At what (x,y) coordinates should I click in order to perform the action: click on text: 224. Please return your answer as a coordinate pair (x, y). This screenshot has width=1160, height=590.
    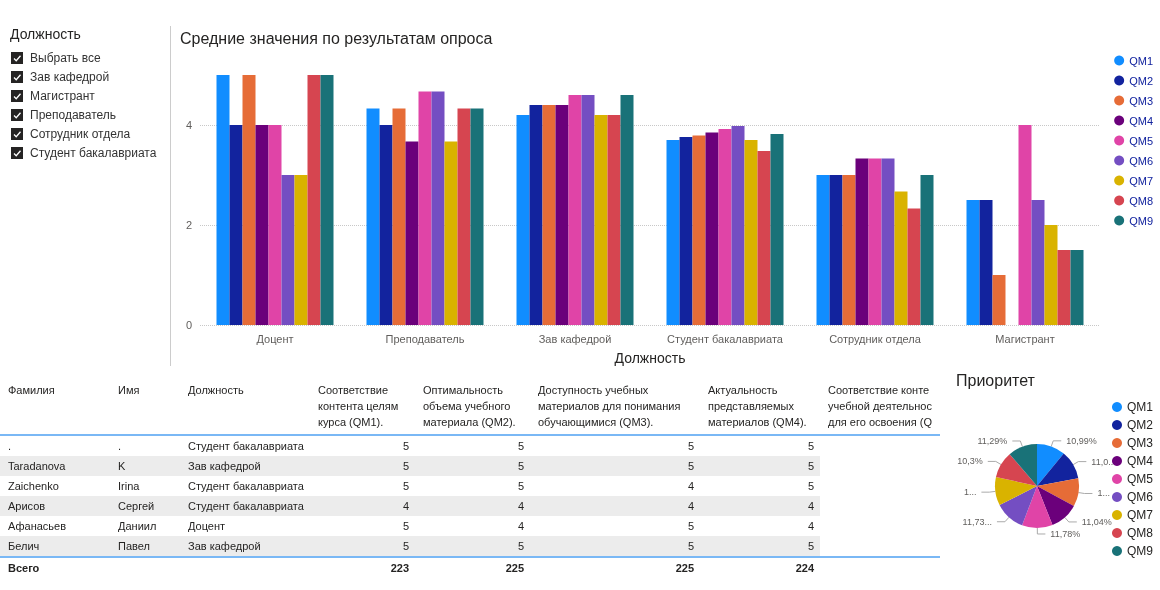
    Looking at the image, I should click on (804, 568).